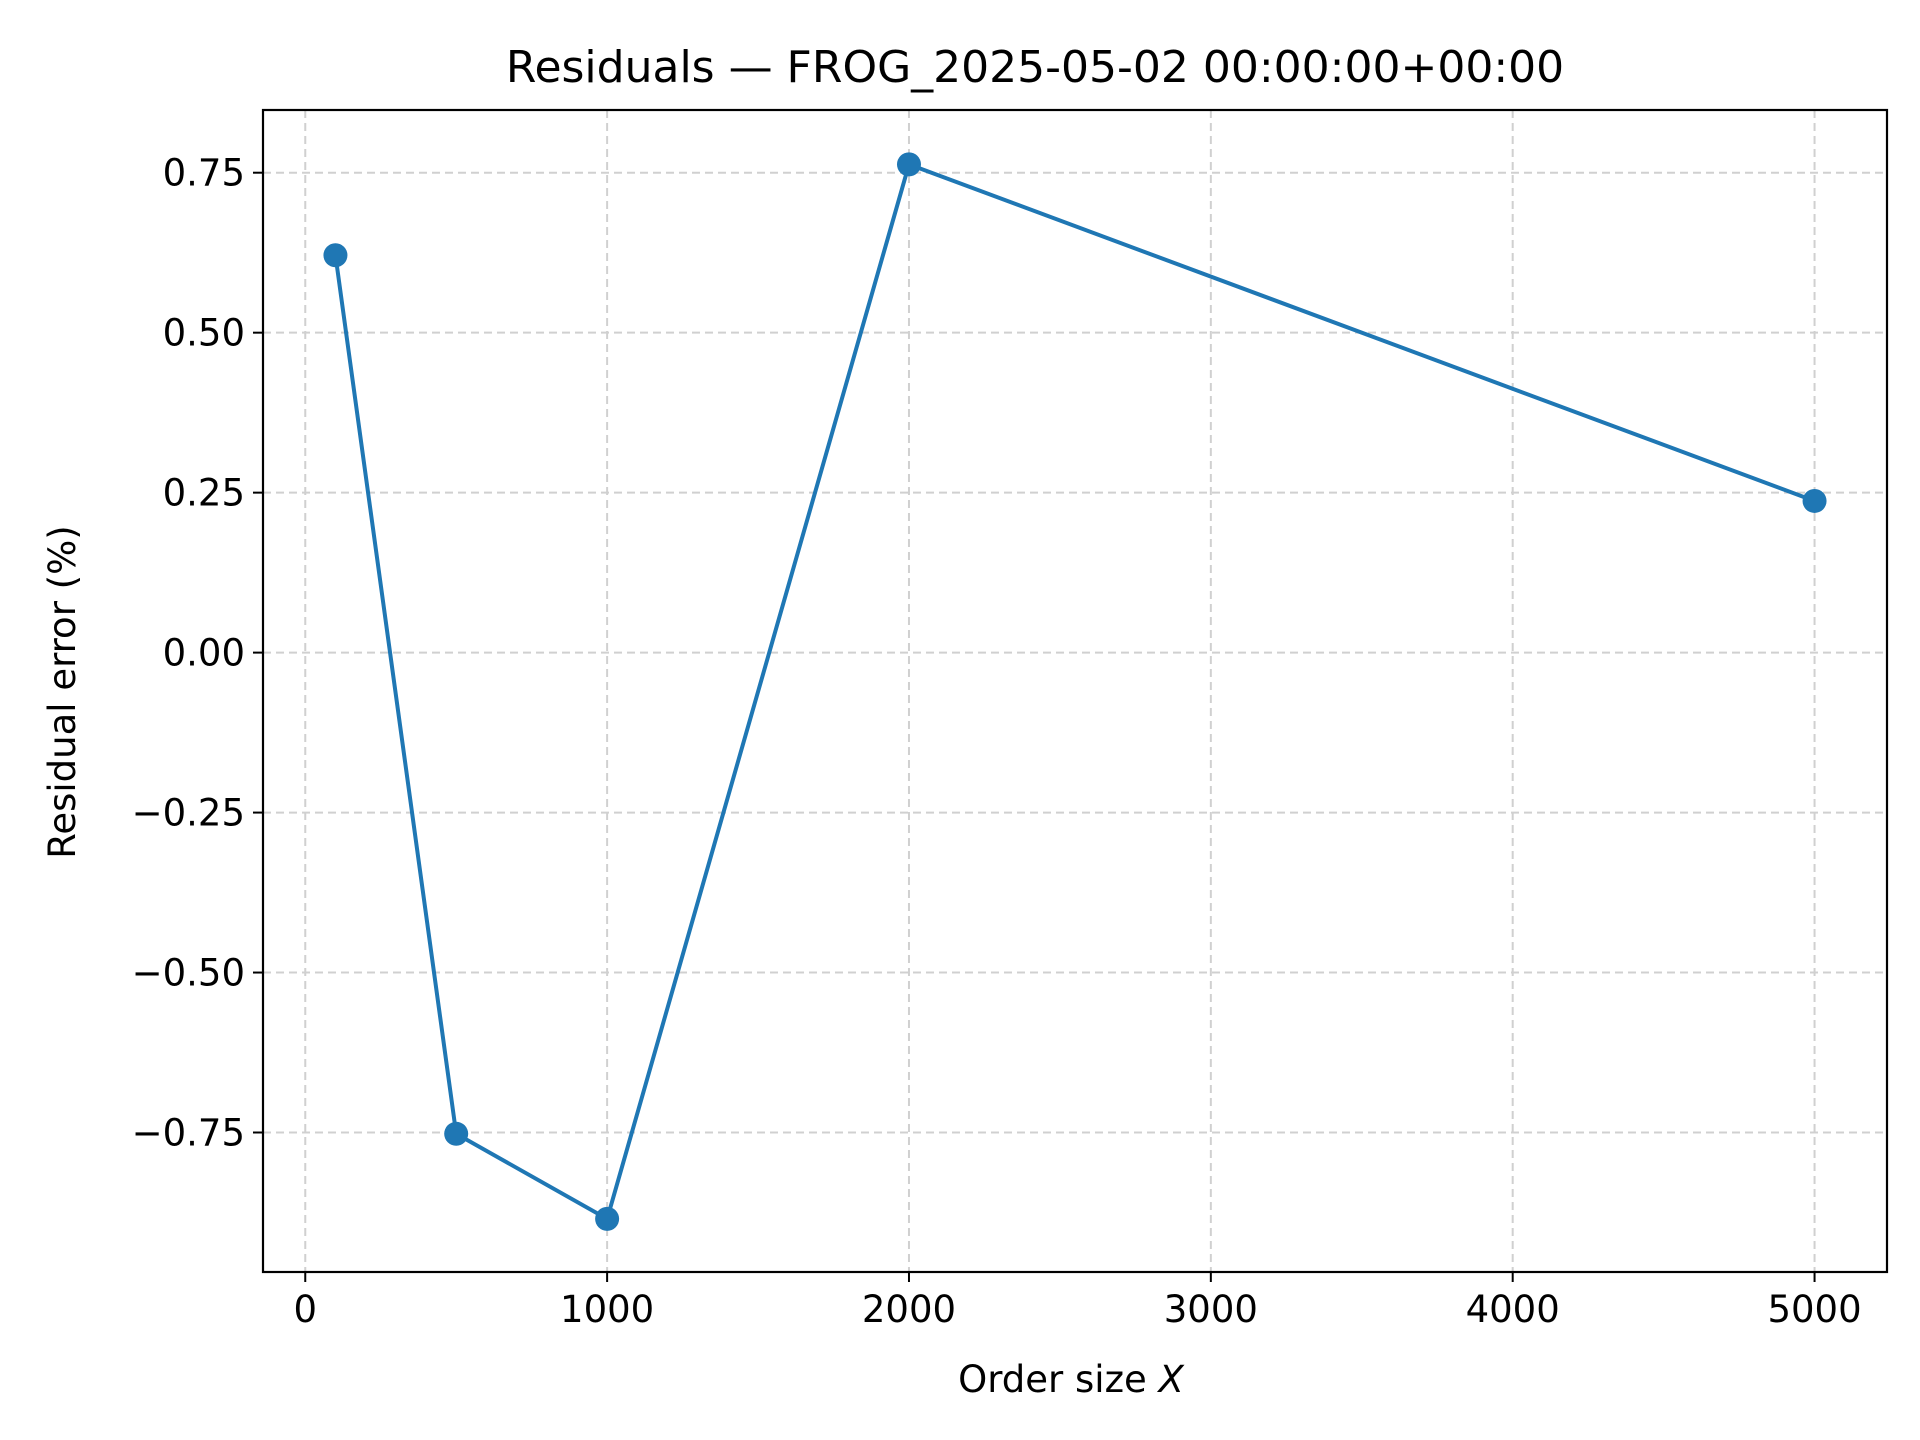  I want to click on x-axis-label-variable: X, so click(1171, 1379).